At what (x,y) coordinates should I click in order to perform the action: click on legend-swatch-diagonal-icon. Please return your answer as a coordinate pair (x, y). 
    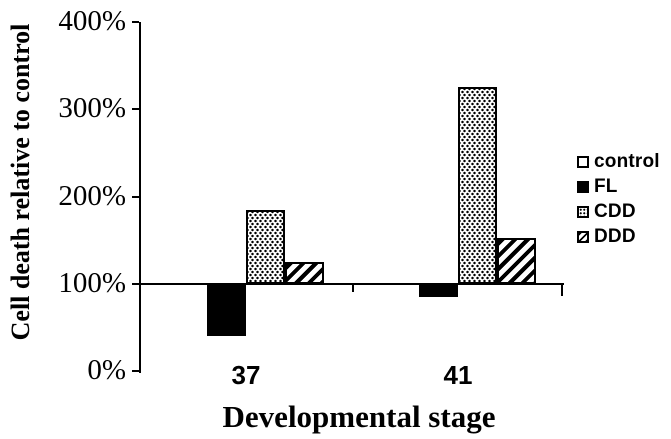
    Looking at the image, I should click on (583, 236).